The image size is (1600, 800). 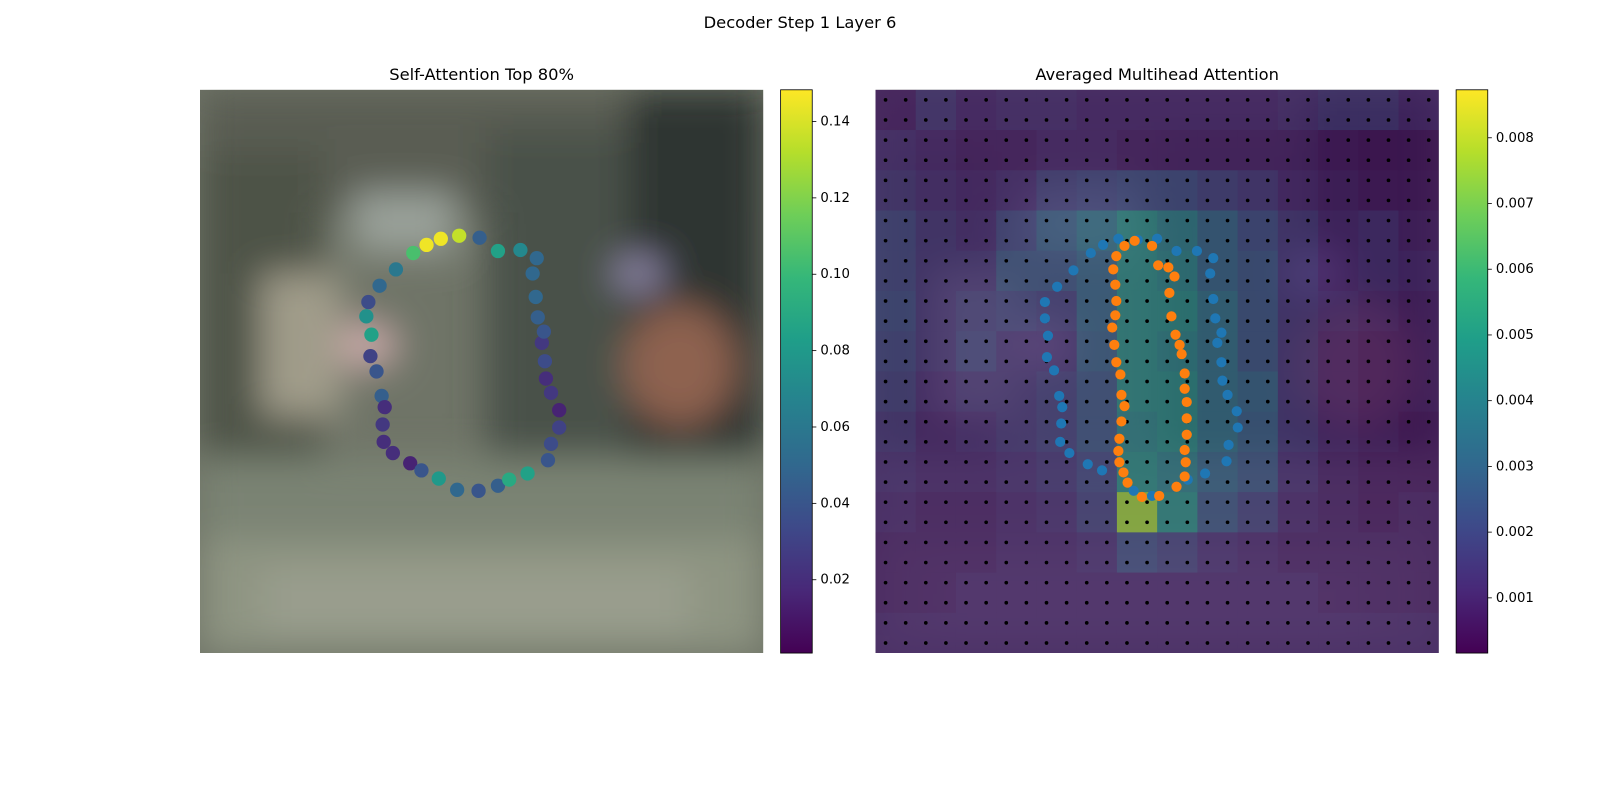 I want to click on panel-title: Self-Attention Top 80%, so click(x=481, y=74).